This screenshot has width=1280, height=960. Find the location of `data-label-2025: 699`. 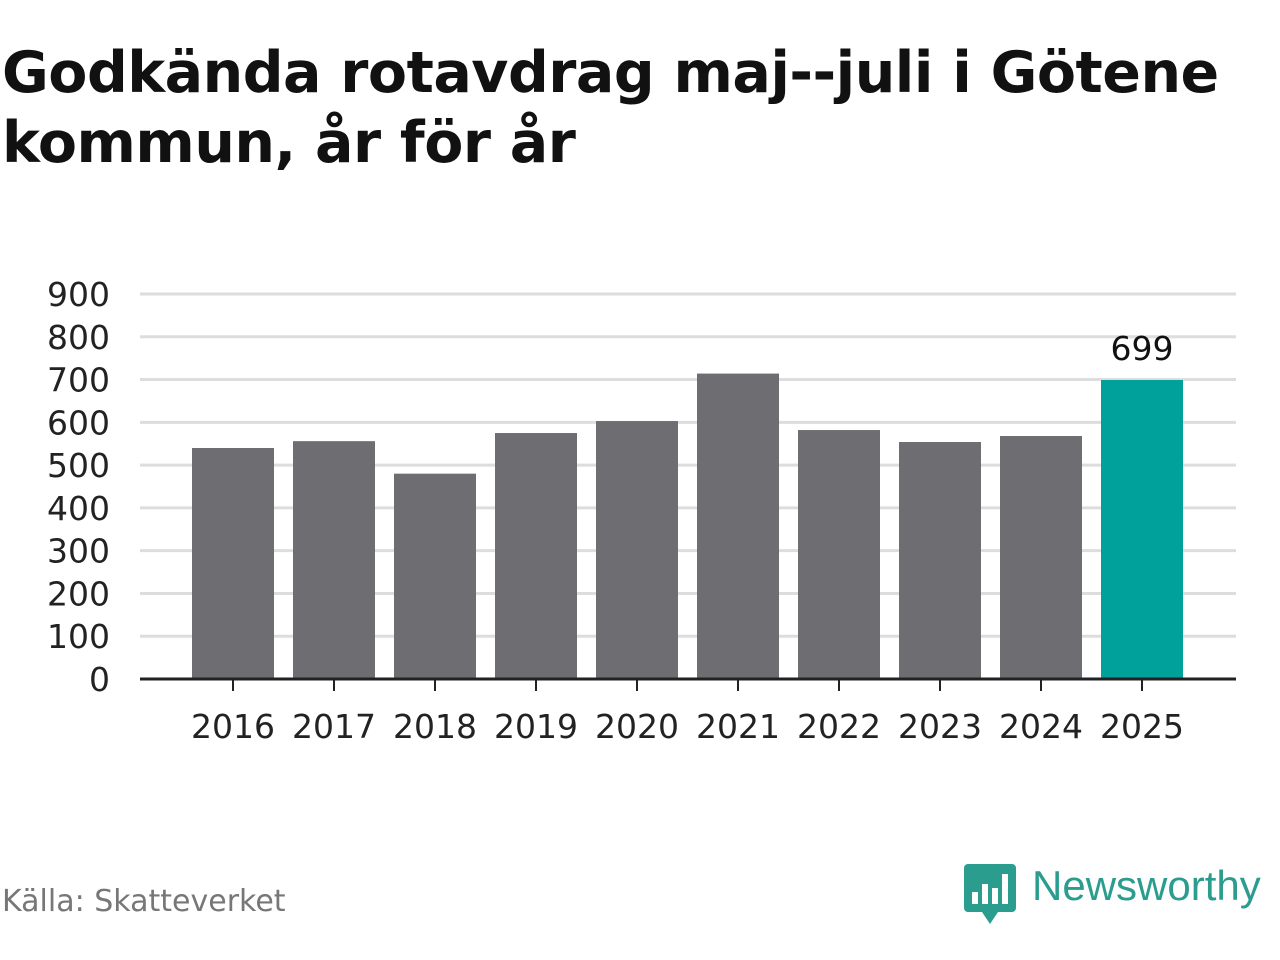

data-label-2025: 699 is located at coordinates (1142, 348).